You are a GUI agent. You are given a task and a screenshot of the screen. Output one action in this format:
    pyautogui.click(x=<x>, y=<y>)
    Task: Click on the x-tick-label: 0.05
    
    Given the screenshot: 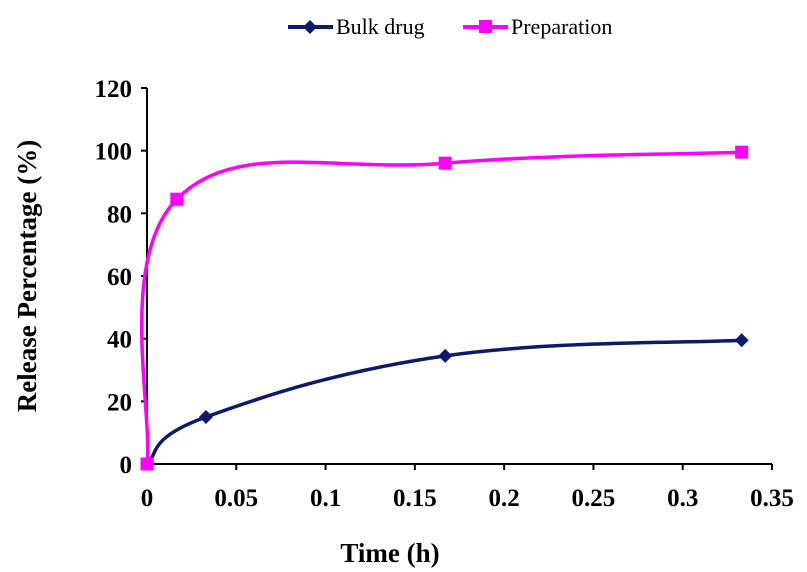 What is the action you would take?
    pyautogui.click(x=236, y=498)
    